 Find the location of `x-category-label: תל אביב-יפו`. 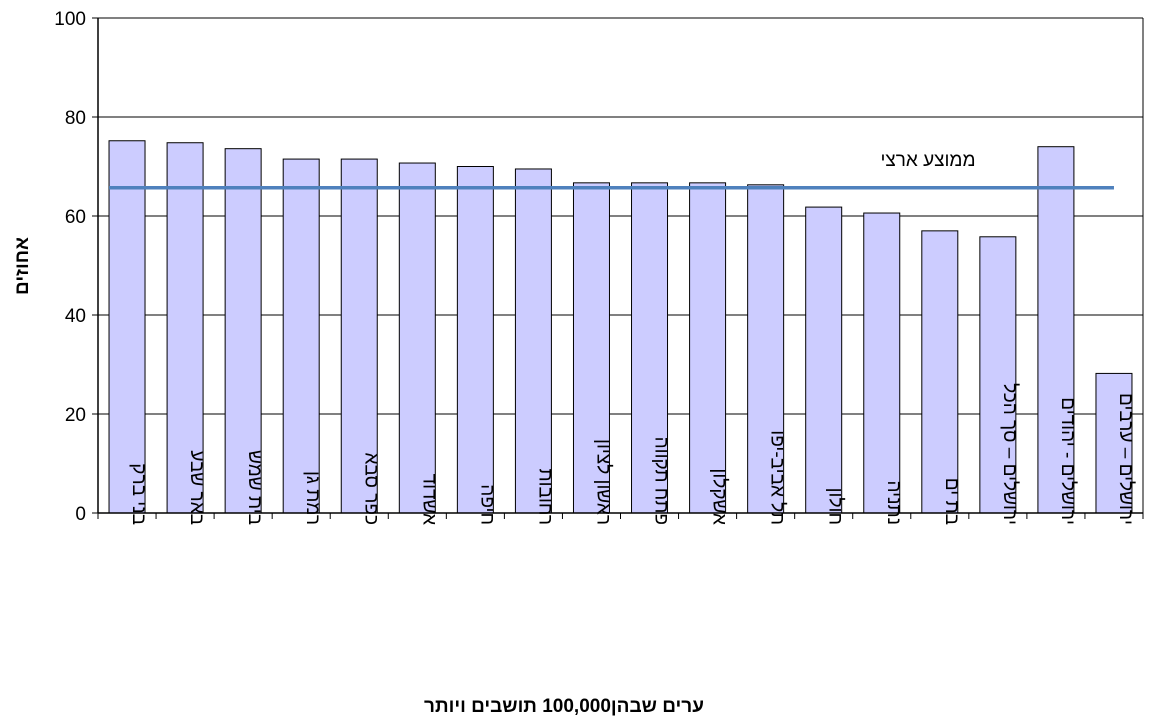

x-category-label: תל אביב-יפו is located at coordinates (777, 477).